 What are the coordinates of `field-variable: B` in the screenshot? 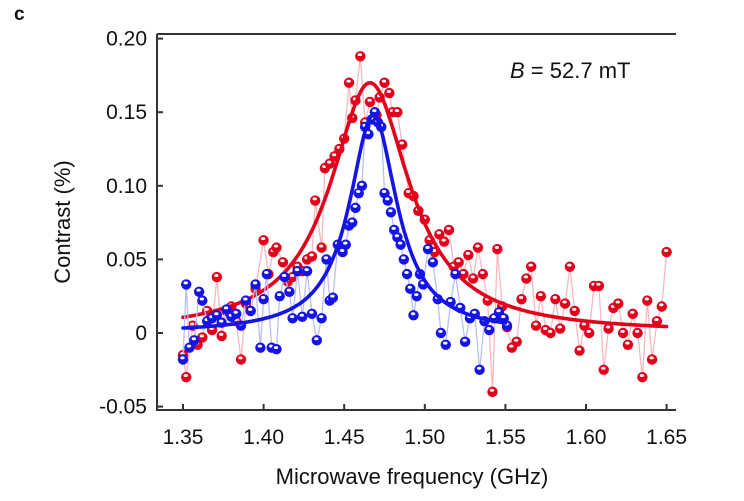 It's located at (517, 70).